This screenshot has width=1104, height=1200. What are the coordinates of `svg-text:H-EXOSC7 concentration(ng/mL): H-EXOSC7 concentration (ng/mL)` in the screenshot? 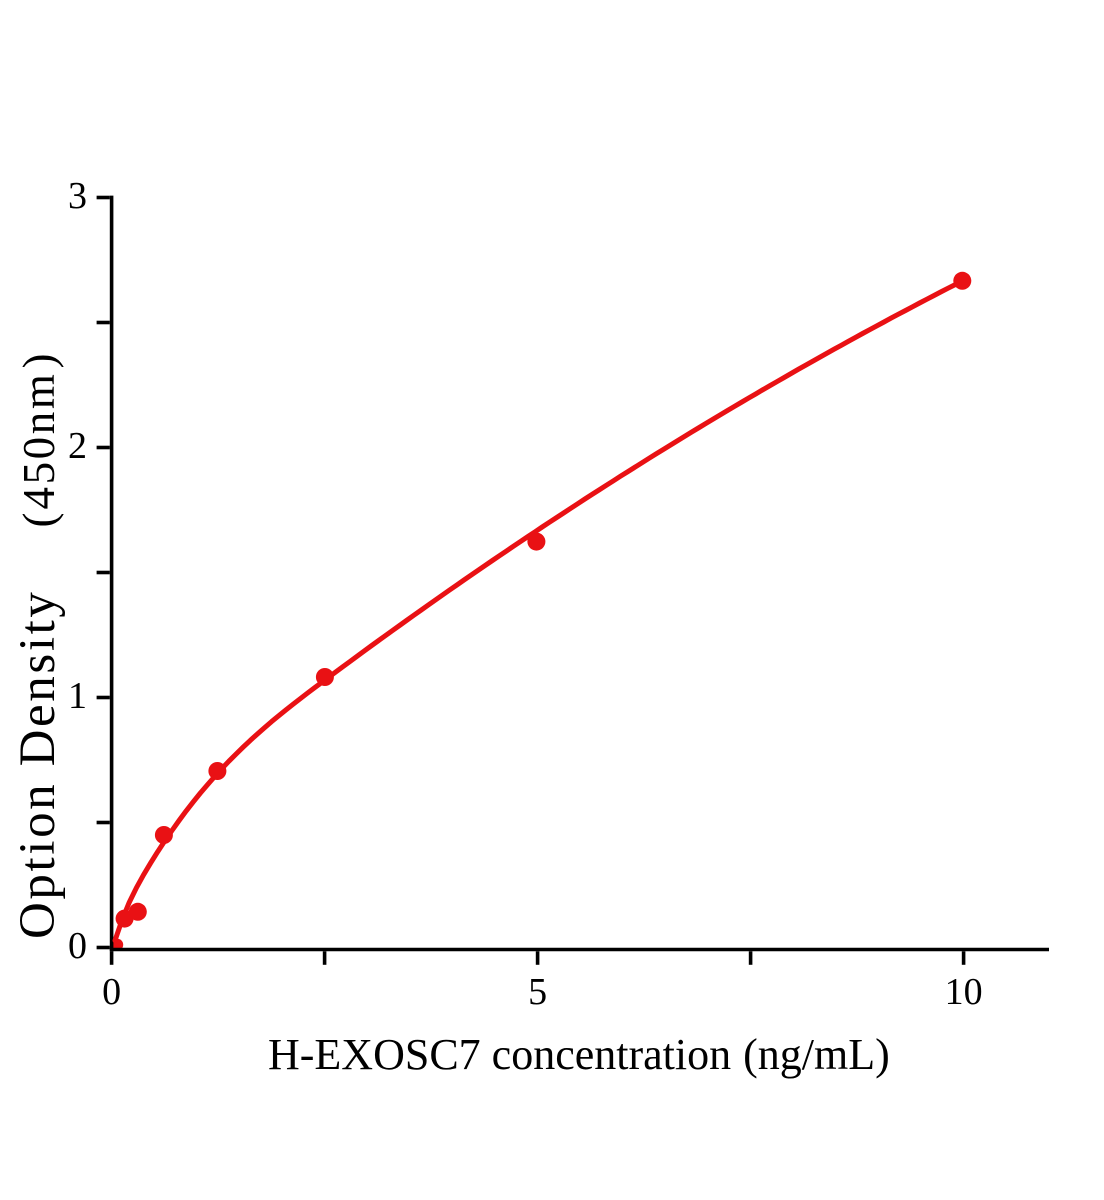 It's located at (579, 1054).